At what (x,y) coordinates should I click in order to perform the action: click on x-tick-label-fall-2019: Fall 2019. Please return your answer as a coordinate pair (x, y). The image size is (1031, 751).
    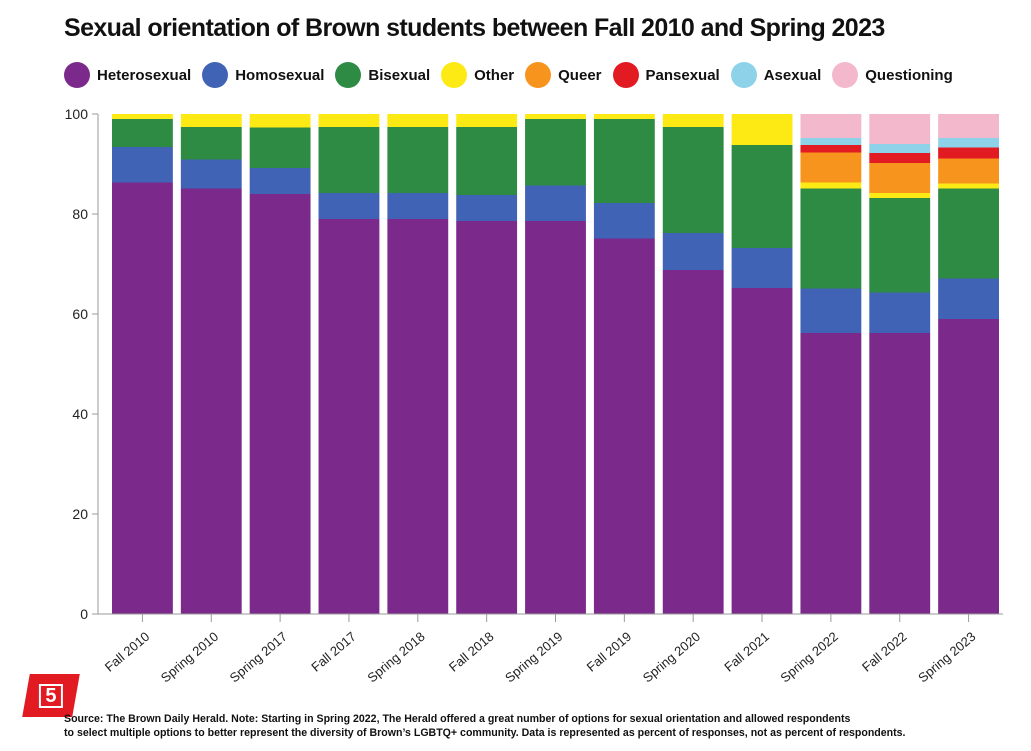
    Looking at the image, I should click on (609, 652).